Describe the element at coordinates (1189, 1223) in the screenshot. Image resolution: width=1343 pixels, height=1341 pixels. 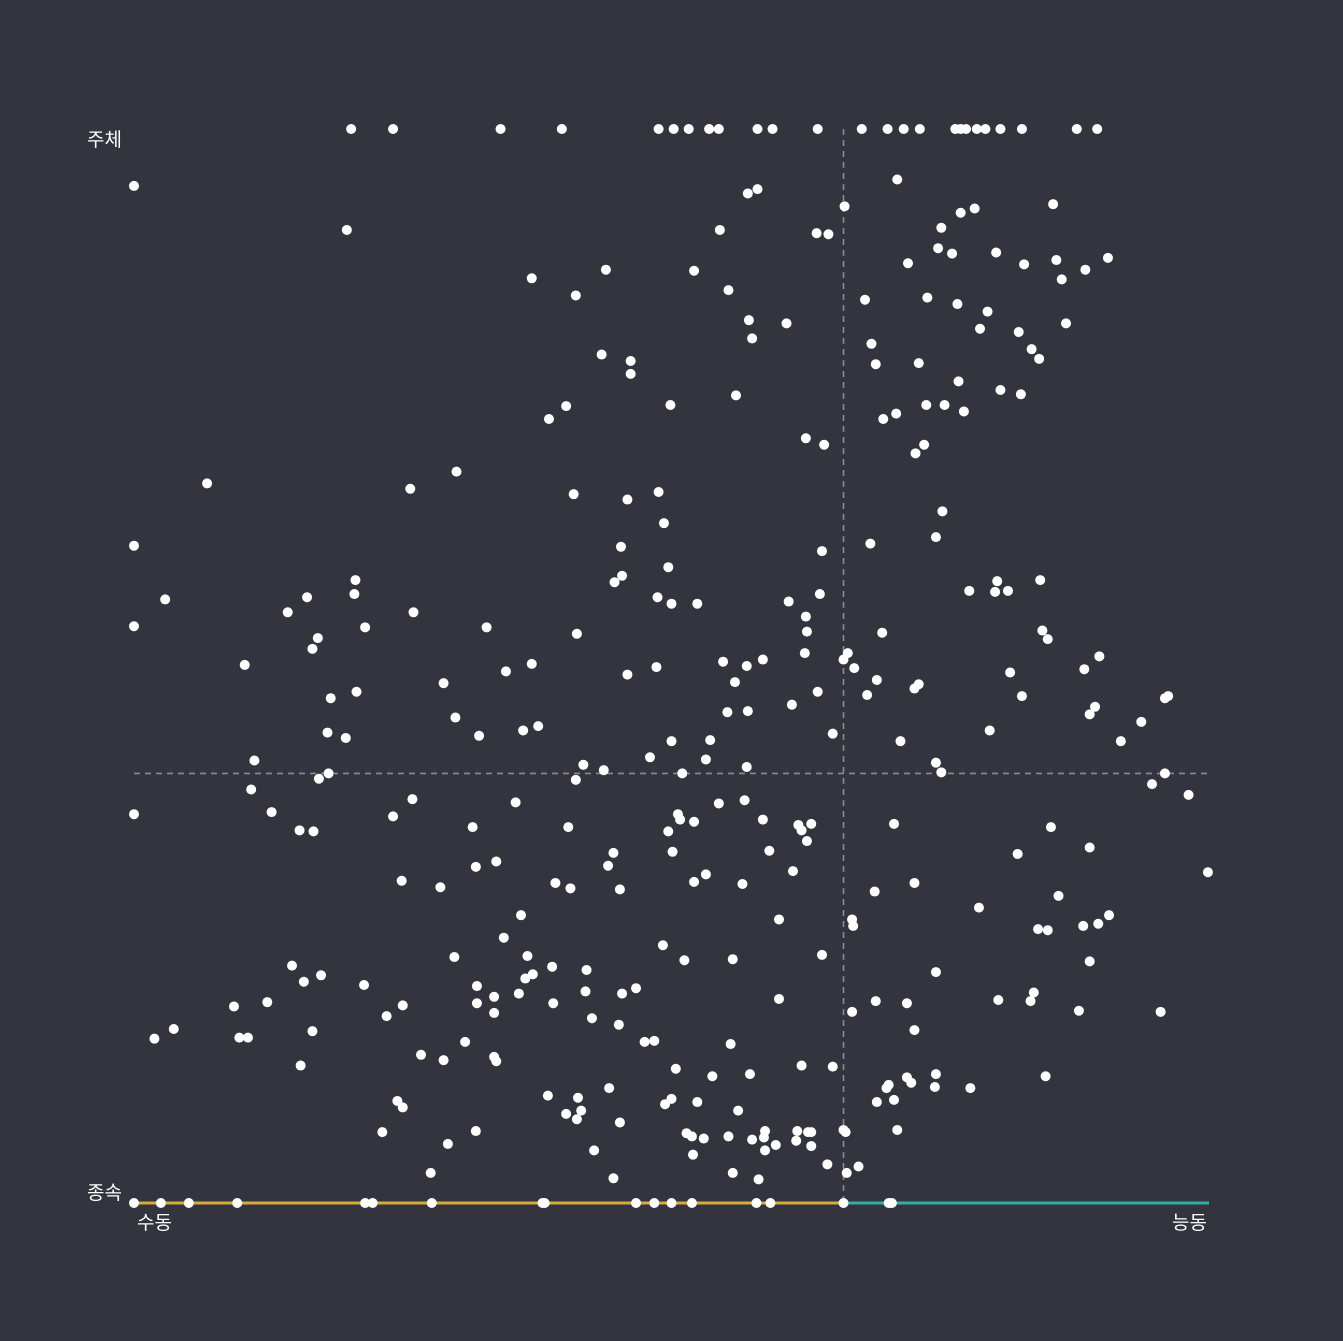
I see `x-right-label: 능동` at that location.